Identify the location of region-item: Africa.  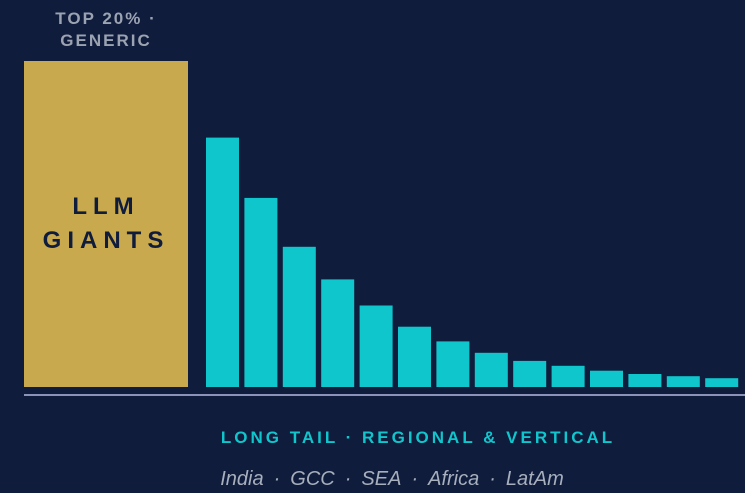
(454, 479).